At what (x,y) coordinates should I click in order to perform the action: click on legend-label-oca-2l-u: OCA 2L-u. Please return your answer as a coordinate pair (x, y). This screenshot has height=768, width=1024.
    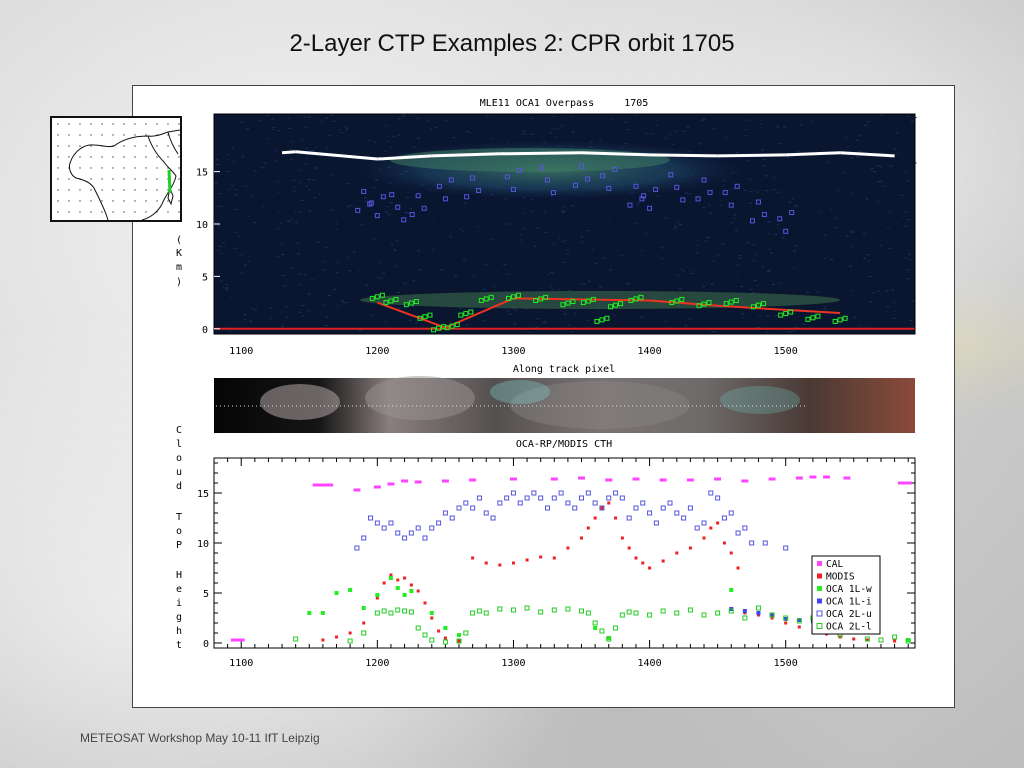
    Looking at the image, I should click on (849, 614).